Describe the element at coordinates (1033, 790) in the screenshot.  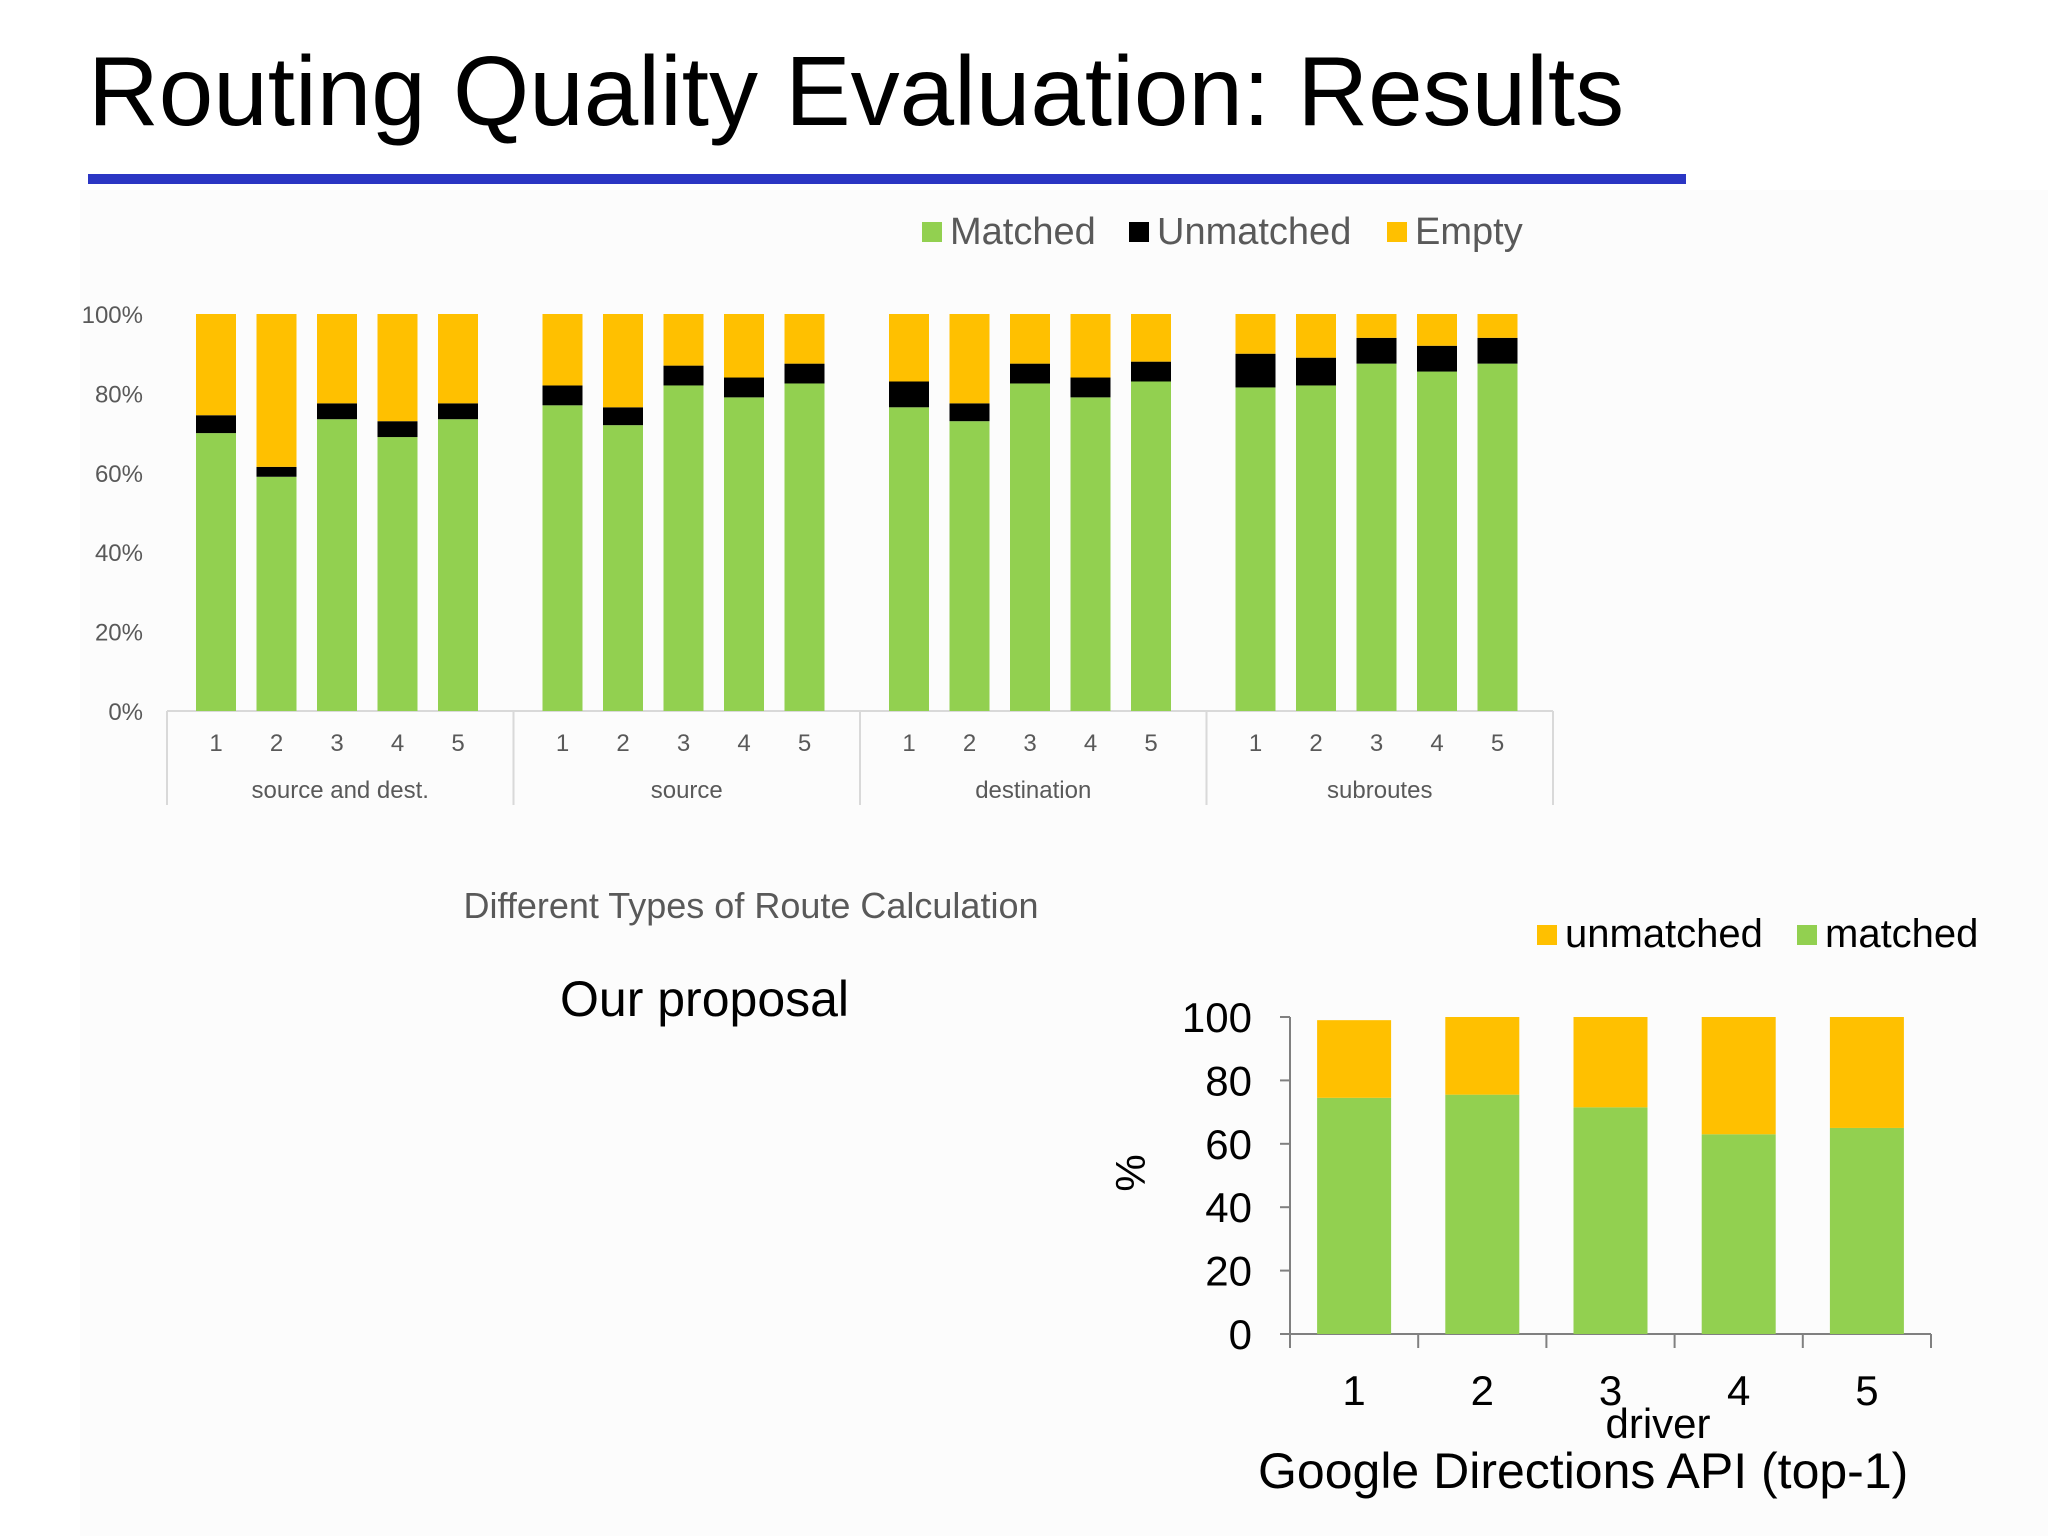
I see `group-label: destination` at that location.